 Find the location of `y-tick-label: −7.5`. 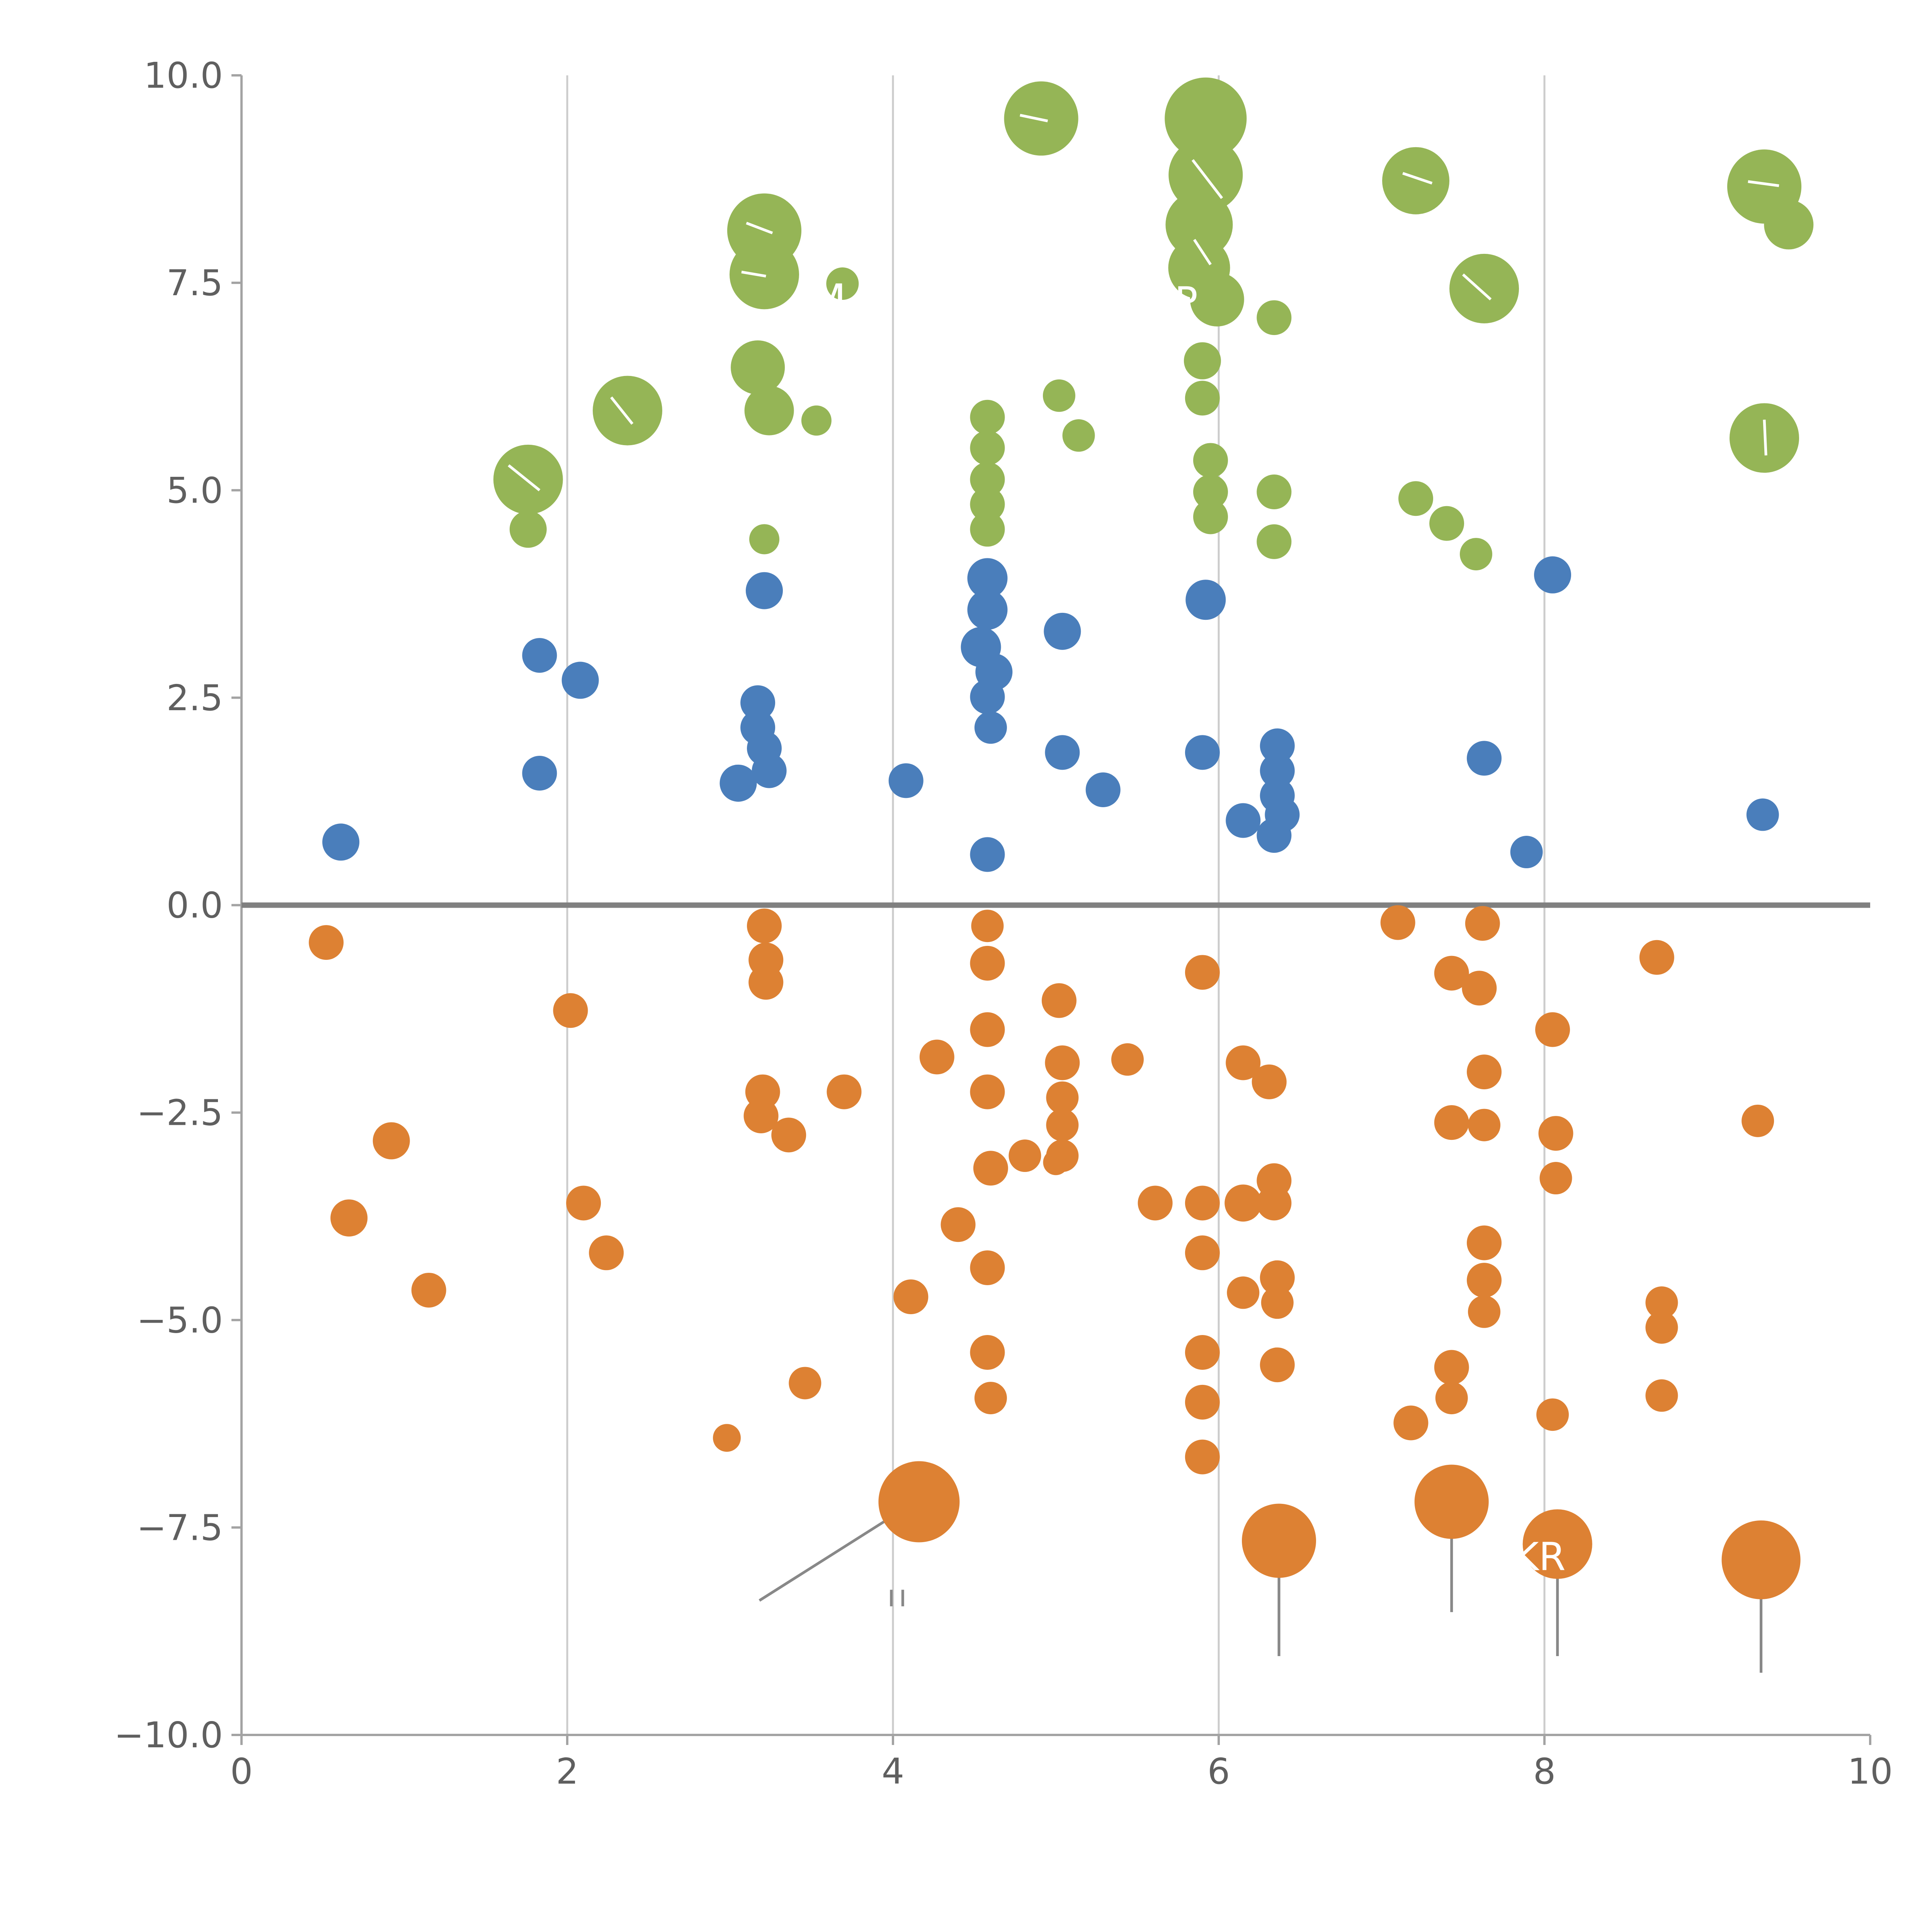

y-tick-label: −7.5 is located at coordinates (180, 1527).